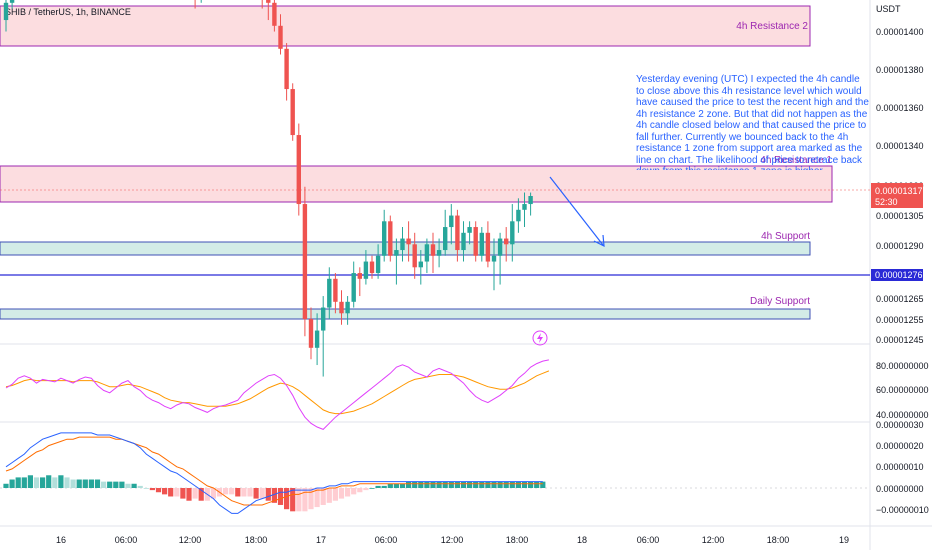  What do you see at coordinates (599, 241) in the screenshot?
I see `forecast-arrow-head` at bounding box center [599, 241].